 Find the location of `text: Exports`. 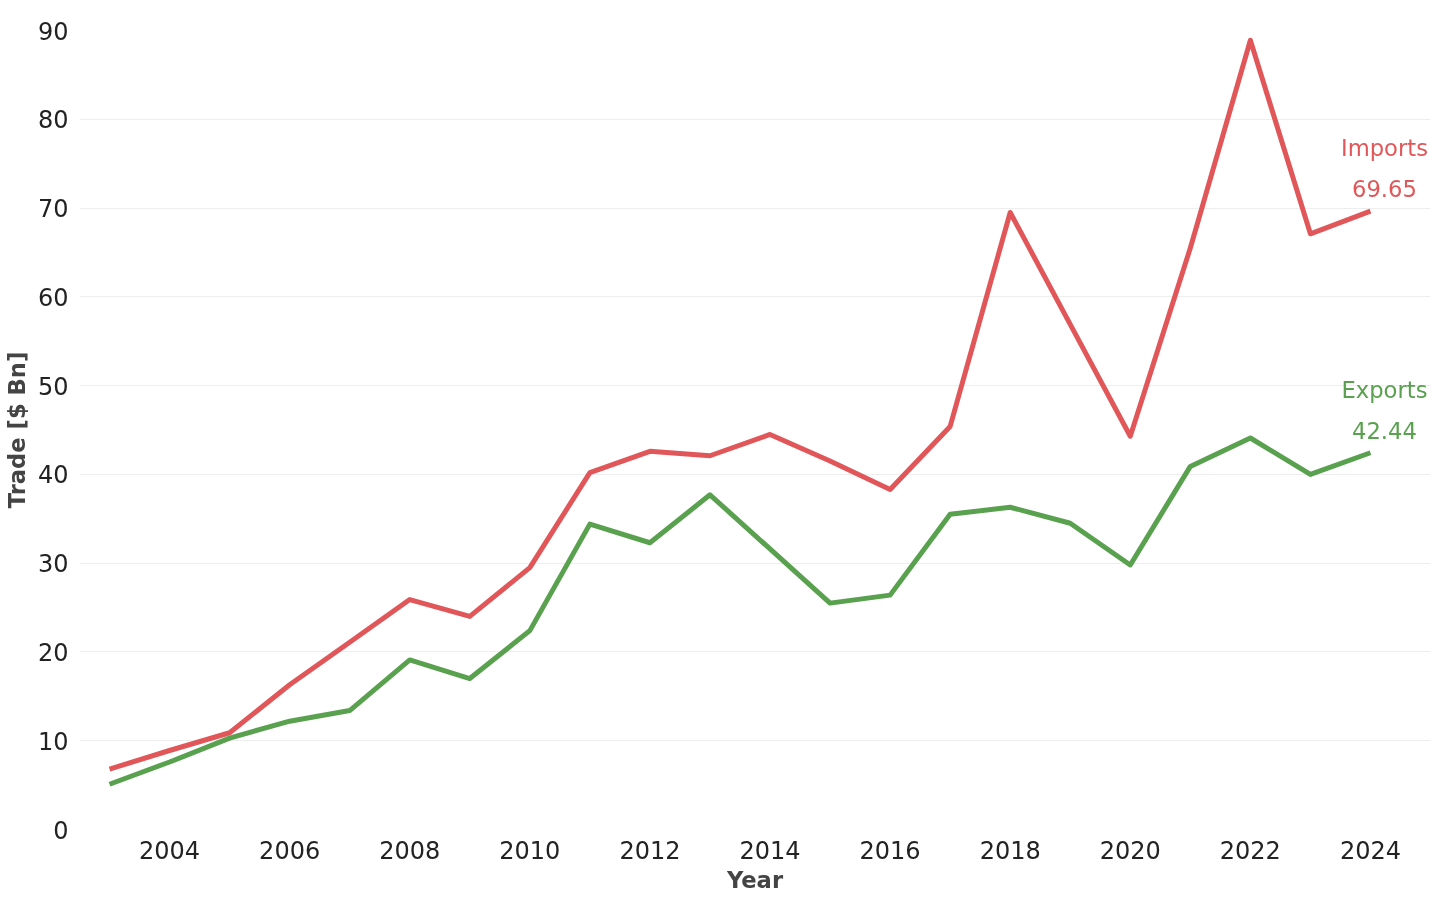

text: Exports is located at coordinates (1384, 389).